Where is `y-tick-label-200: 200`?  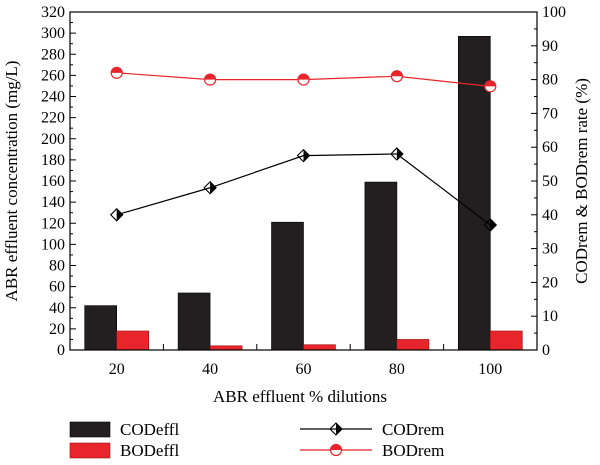
y-tick-label-200: 200 is located at coordinates (53, 139).